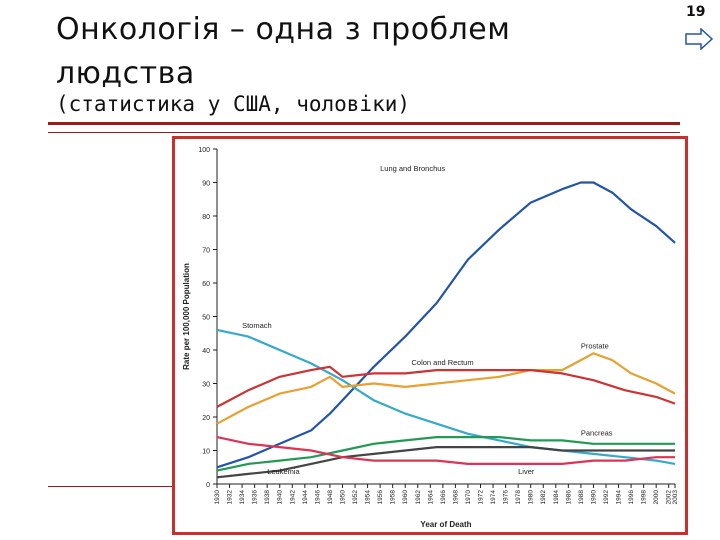 This screenshot has width=720, height=540. Describe the element at coordinates (455, 497) in the screenshot. I see `x-tick-label: 1968` at that location.